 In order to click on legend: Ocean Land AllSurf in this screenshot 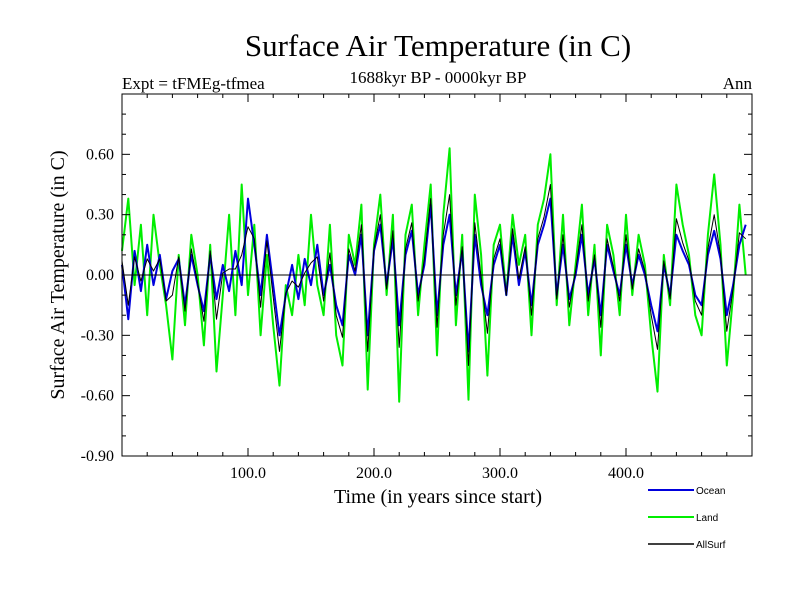, I will do `click(687, 518)`.